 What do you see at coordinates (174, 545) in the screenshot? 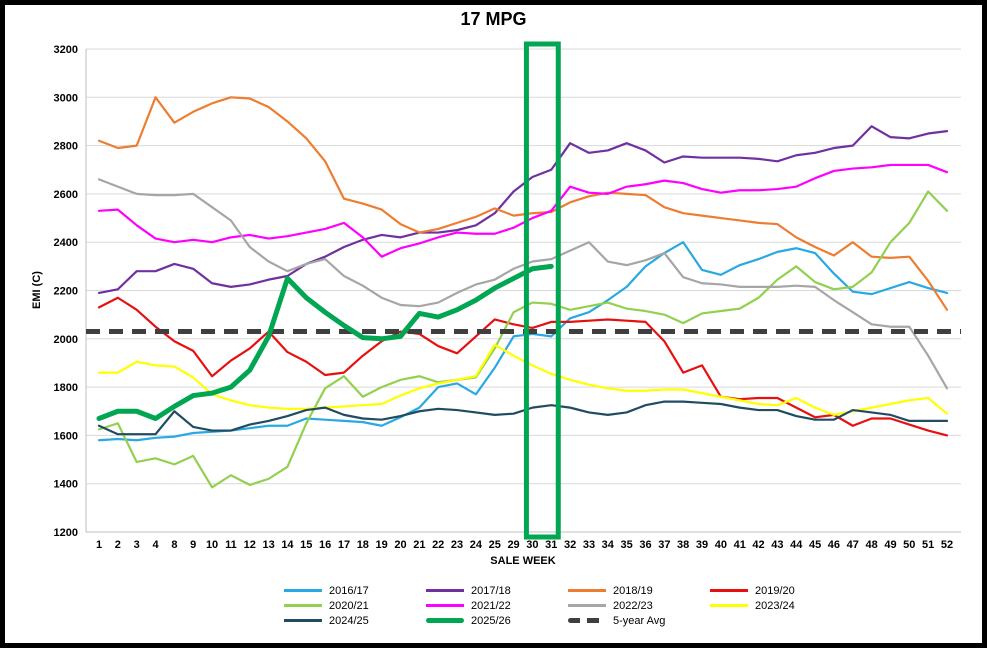
I see `x-tick-label: 8` at bounding box center [174, 545].